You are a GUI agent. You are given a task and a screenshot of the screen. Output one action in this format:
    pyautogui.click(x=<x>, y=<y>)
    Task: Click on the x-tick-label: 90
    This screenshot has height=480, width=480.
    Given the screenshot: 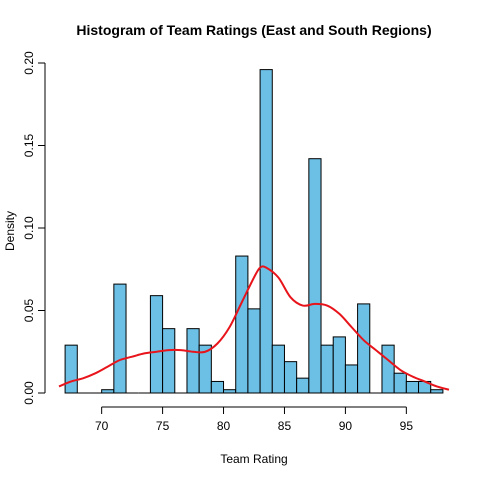 What is the action you would take?
    pyautogui.click(x=346, y=426)
    